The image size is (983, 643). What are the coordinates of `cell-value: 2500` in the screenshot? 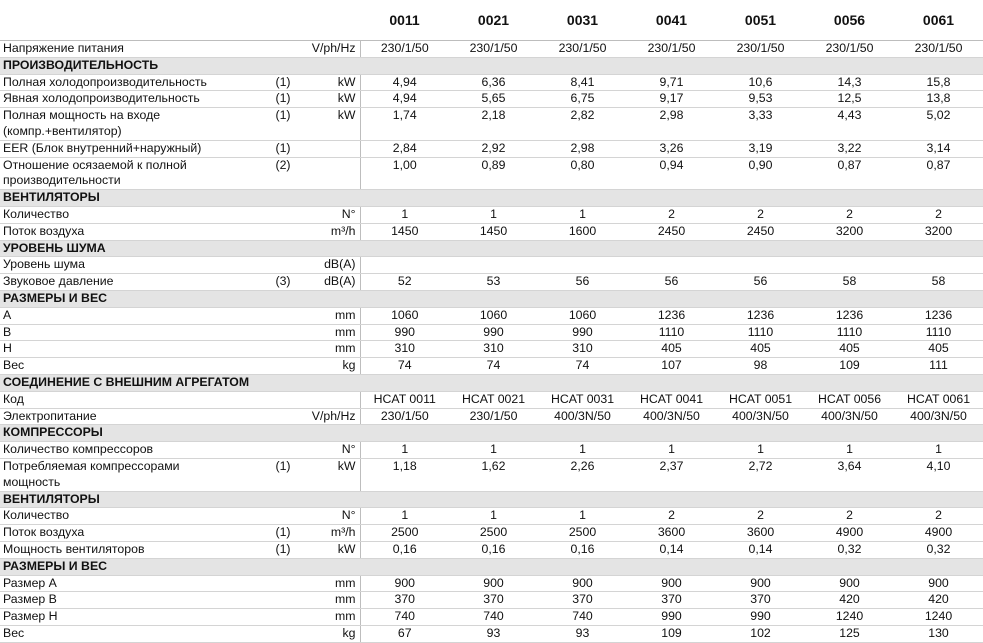 It's located at (493, 533).